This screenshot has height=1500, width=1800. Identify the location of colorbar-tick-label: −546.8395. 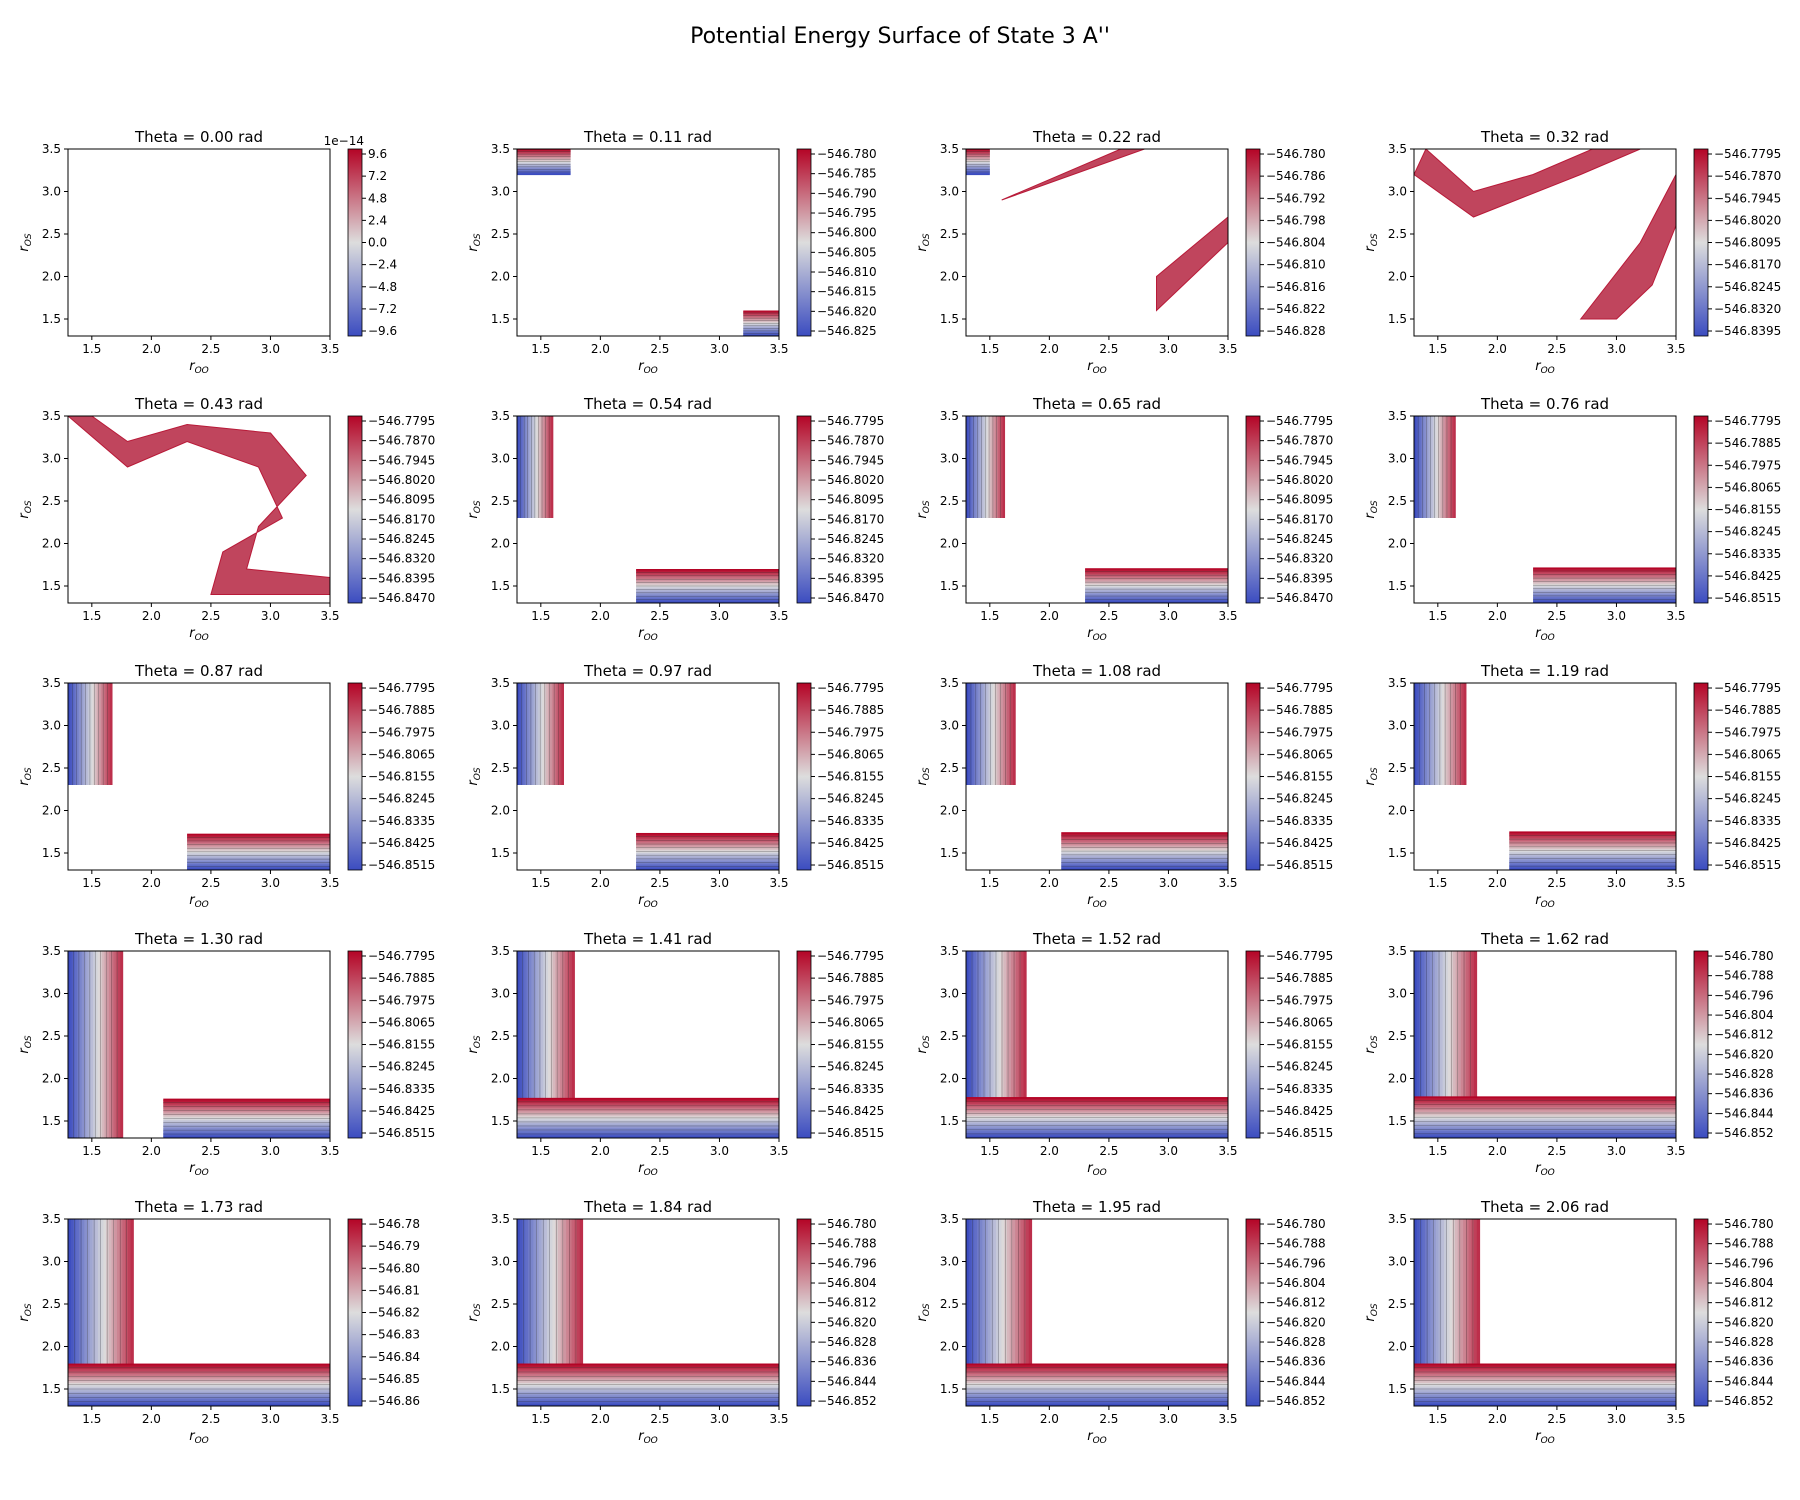
(401, 578).